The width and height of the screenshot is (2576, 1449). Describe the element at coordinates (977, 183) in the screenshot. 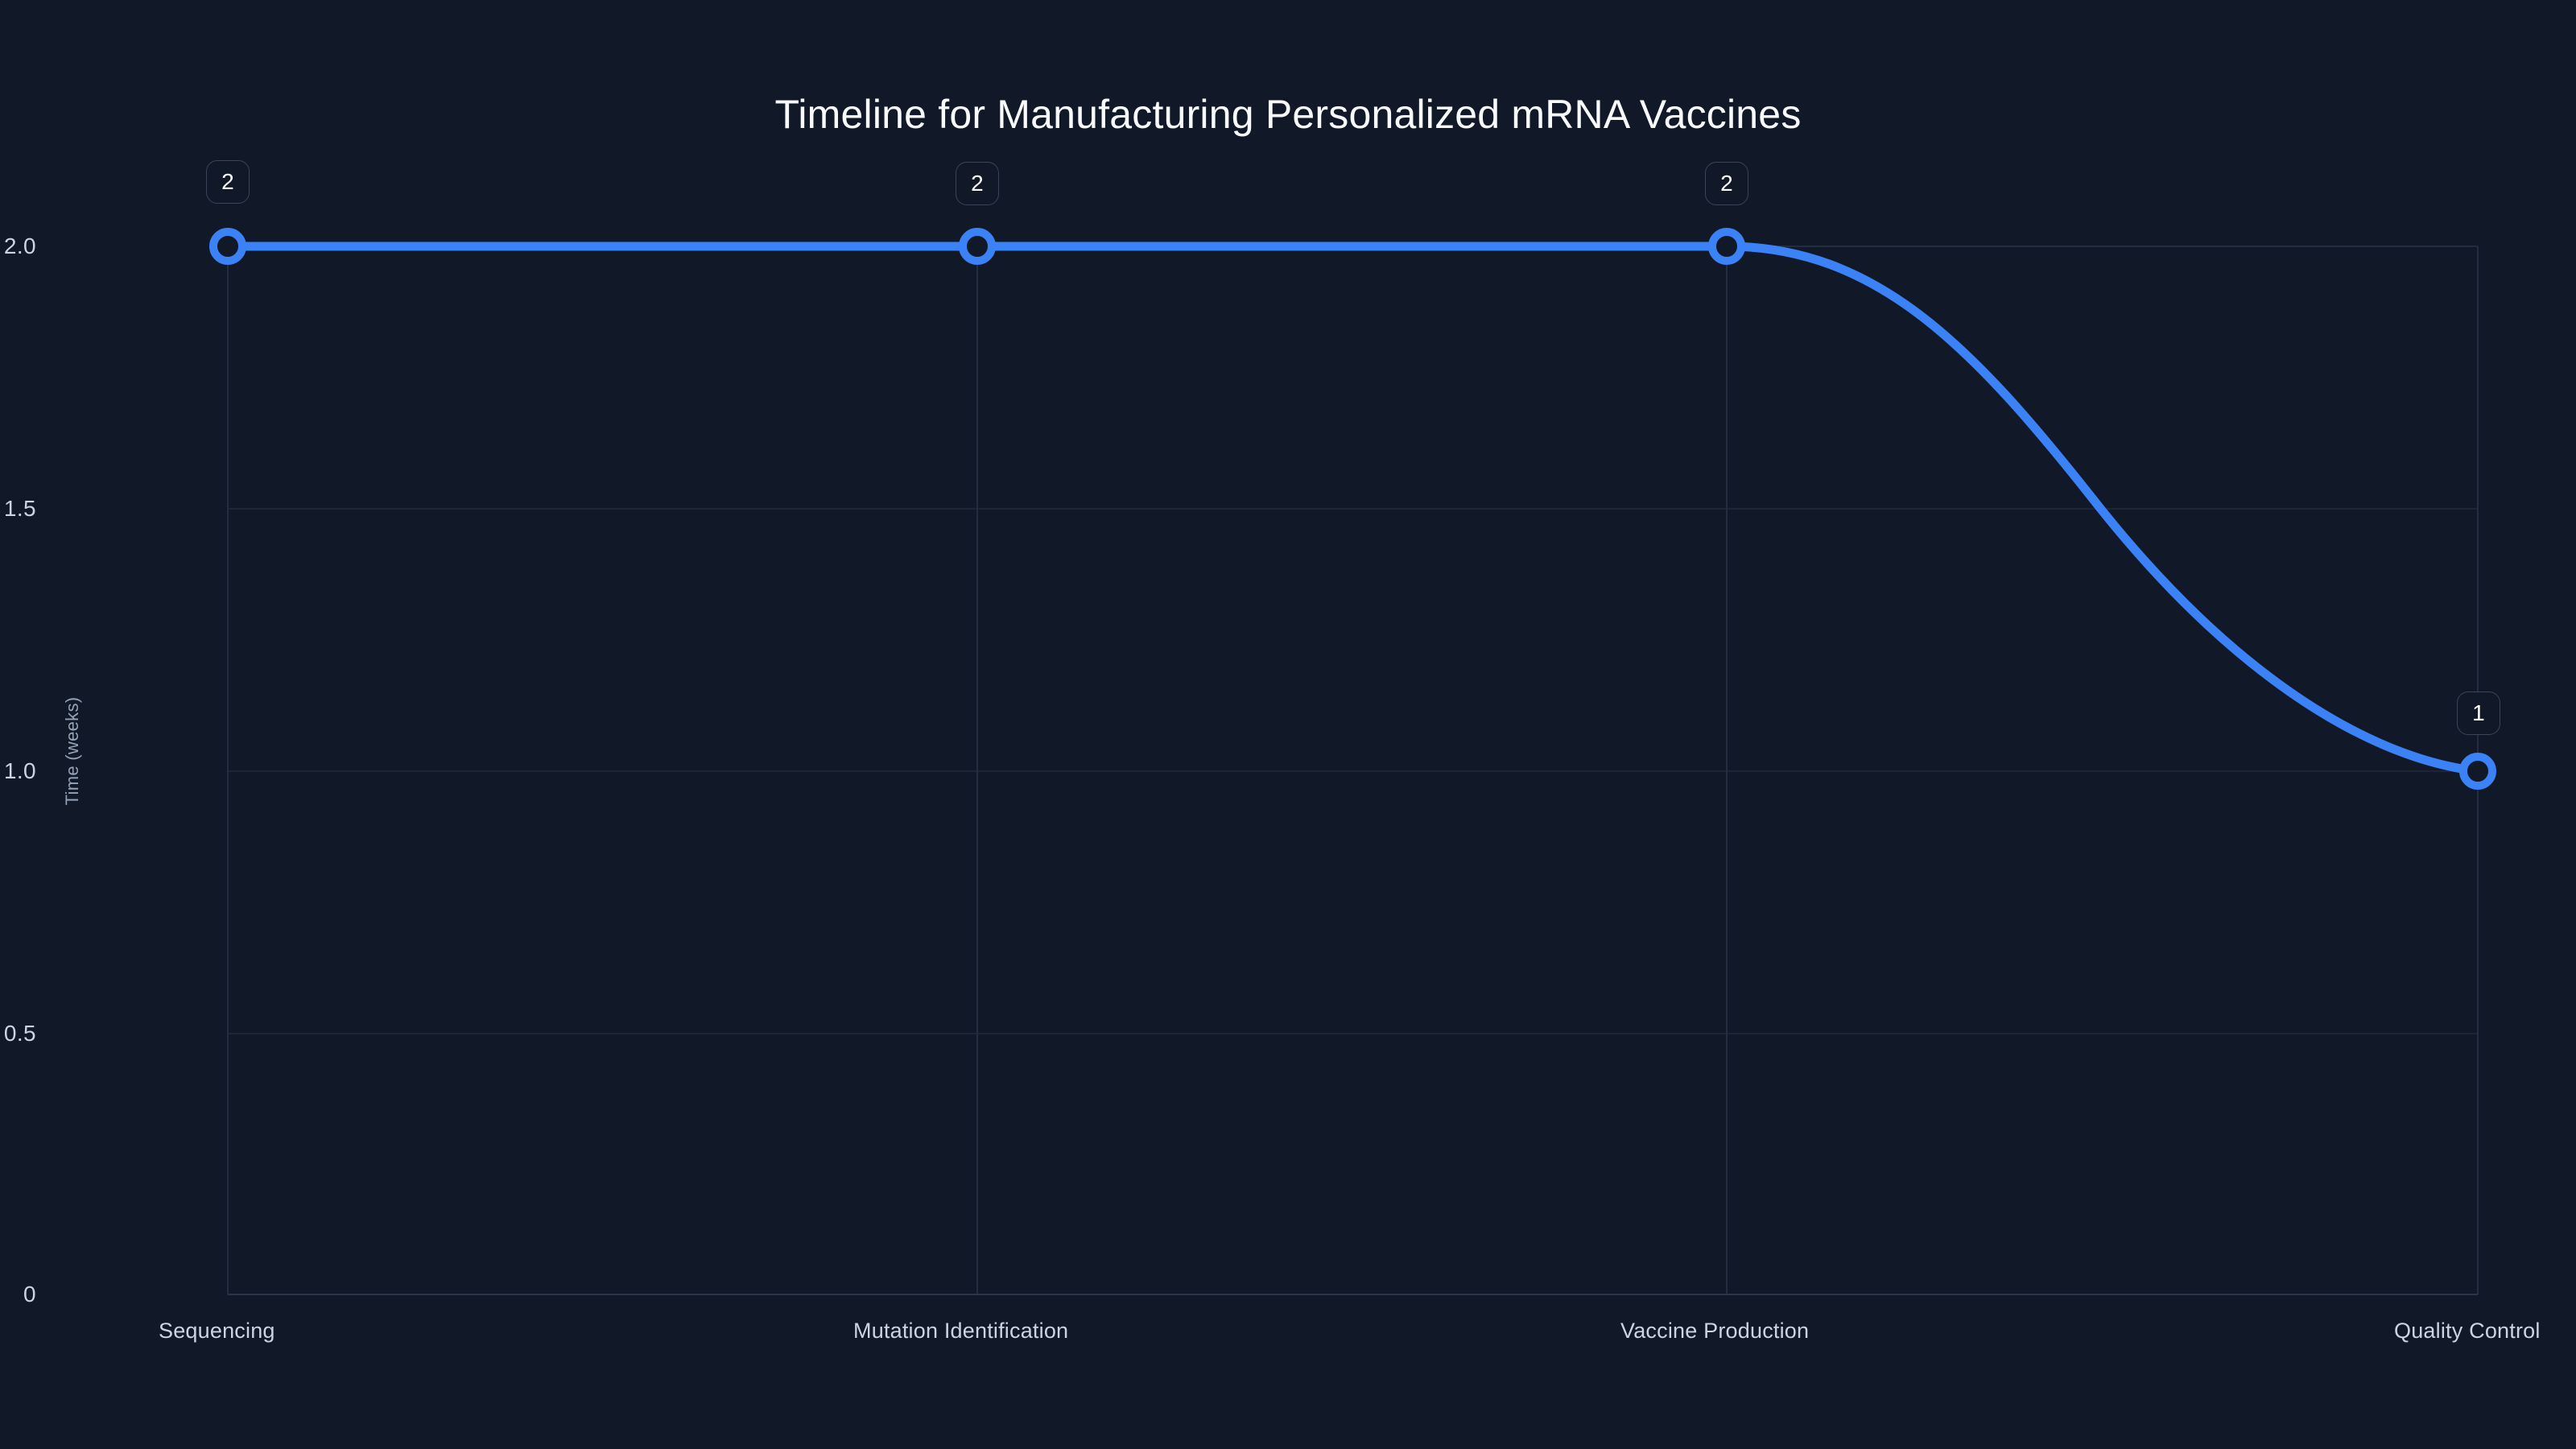

I see `data-label-mutation-identification: 2` at that location.